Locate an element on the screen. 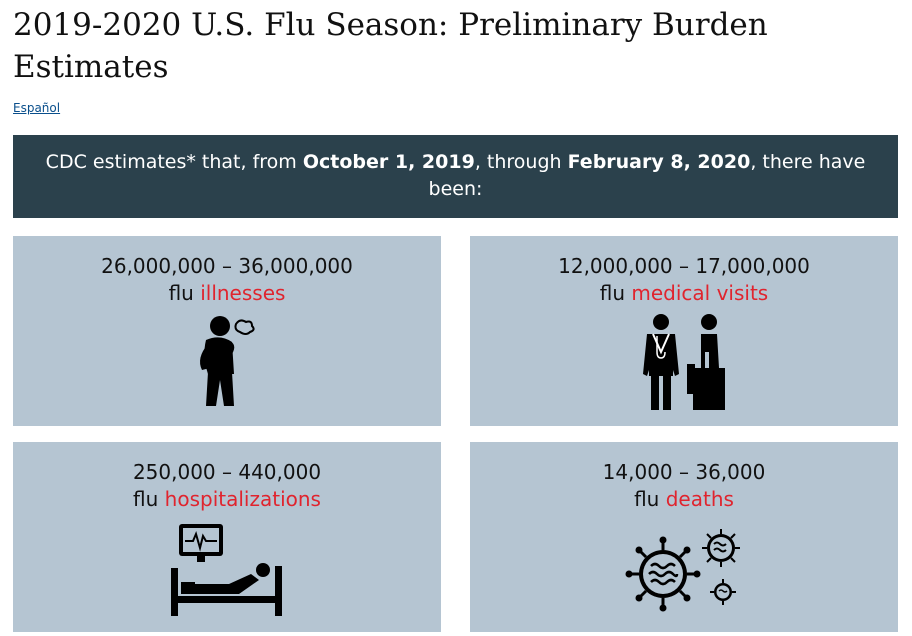 The height and width of the screenshot is (636, 912). virus-icon is located at coordinates (682, 570).